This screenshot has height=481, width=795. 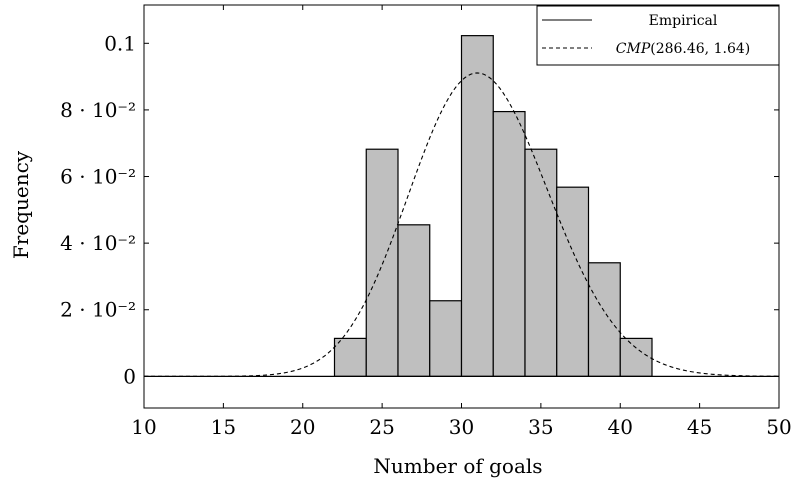 I want to click on y-tick-label: 0, so click(x=129, y=376).